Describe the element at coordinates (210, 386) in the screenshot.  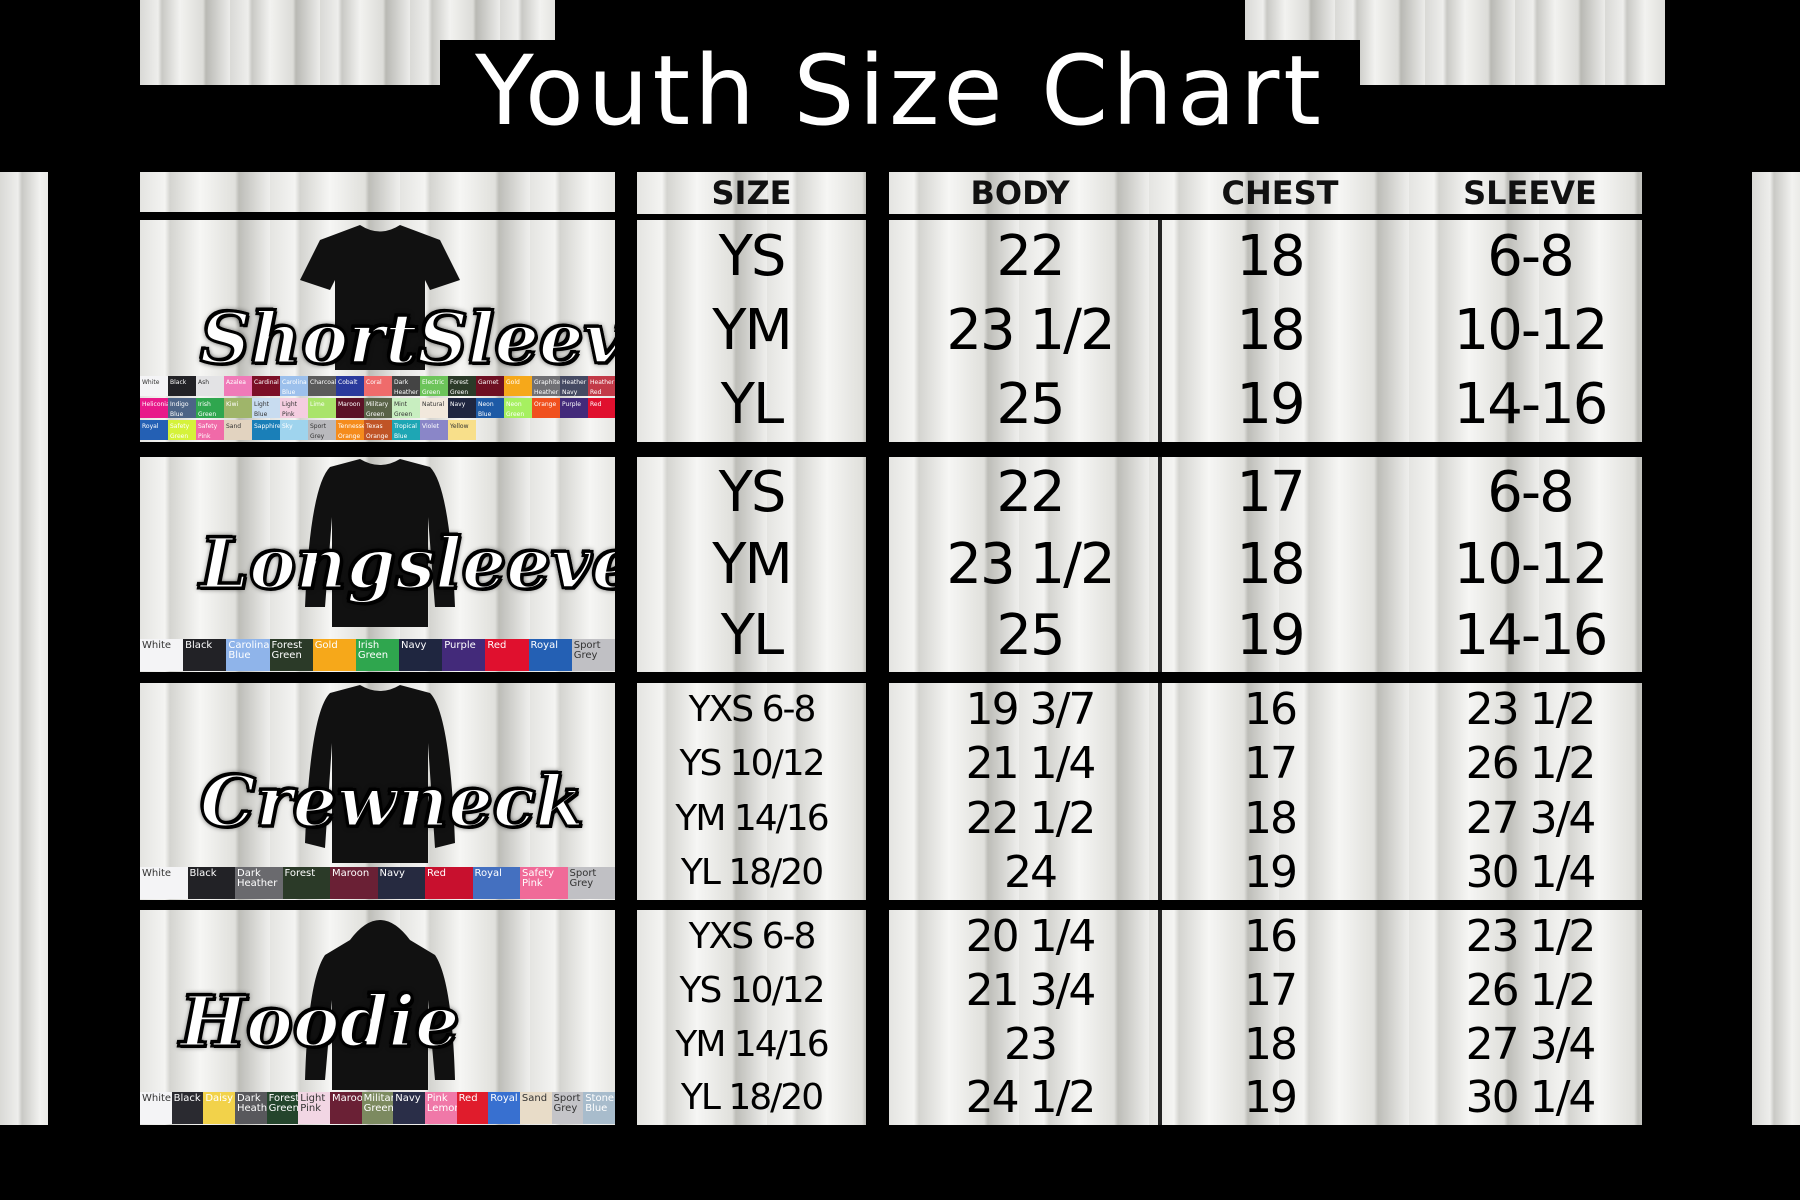
I see `color-swatch: Ash` at that location.